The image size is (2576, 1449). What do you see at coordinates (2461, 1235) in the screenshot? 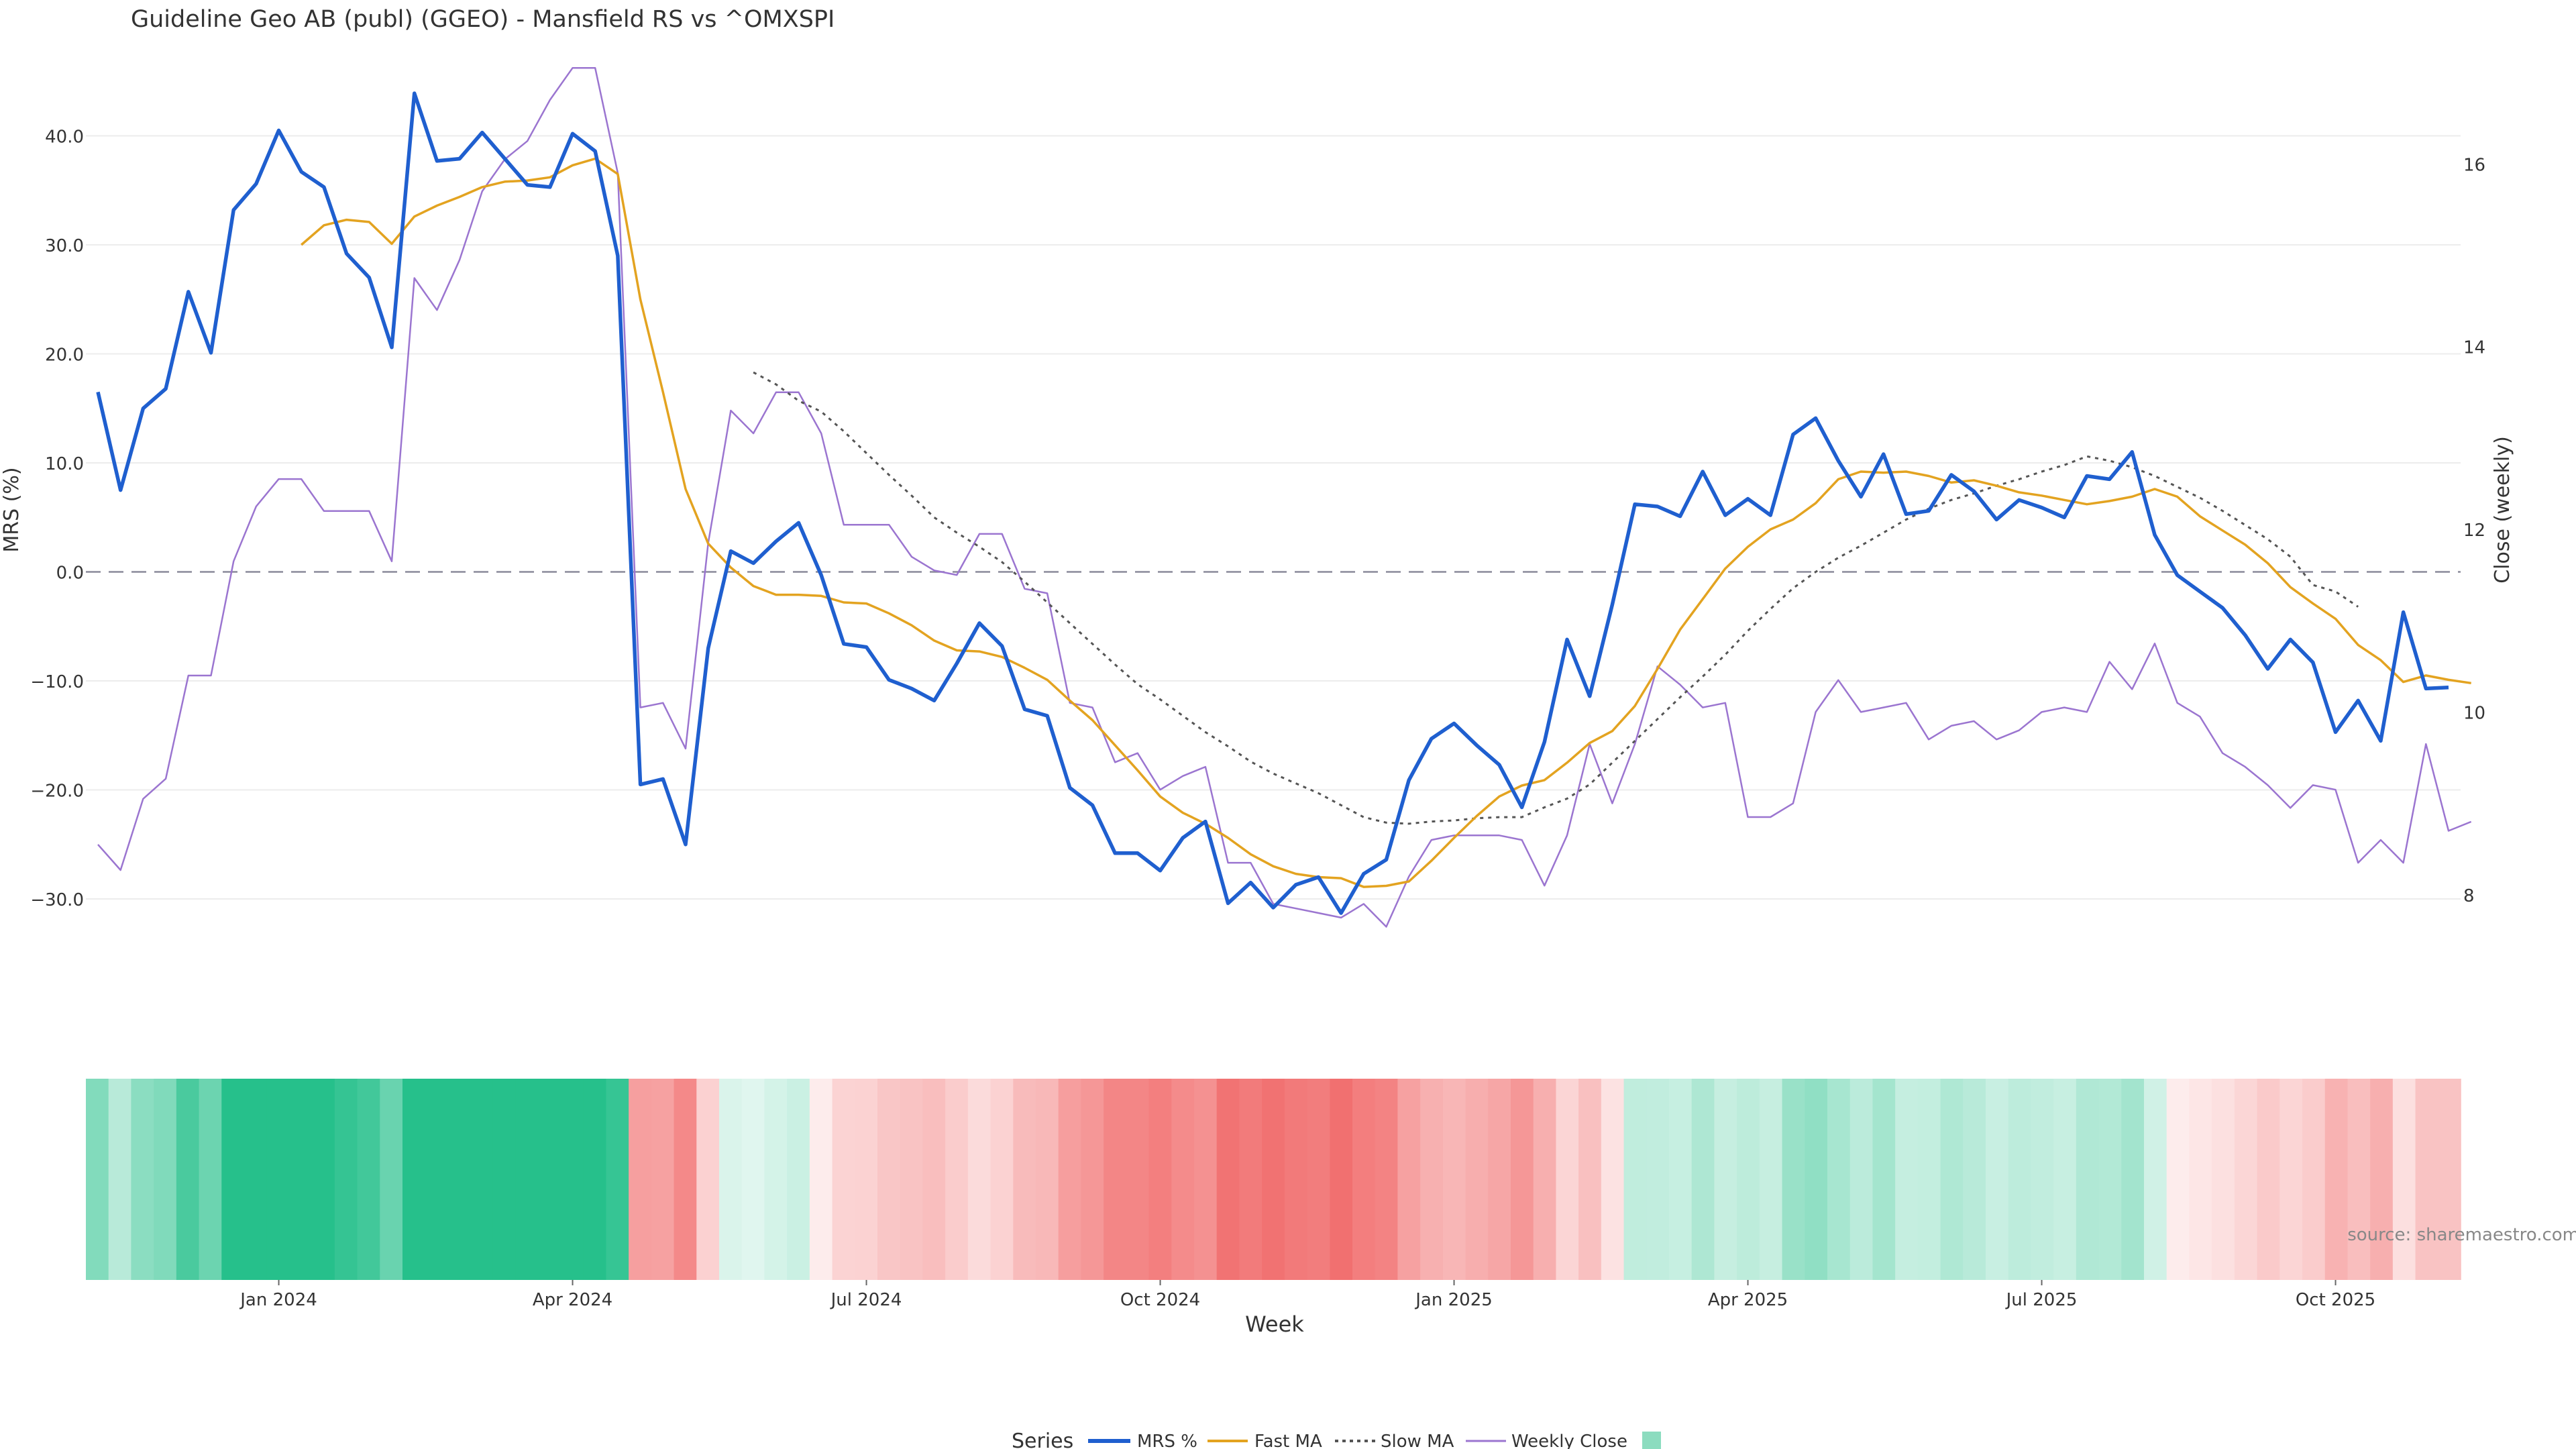
I see `source-credit: source: sharemaestro.com` at bounding box center [2461, 1235].